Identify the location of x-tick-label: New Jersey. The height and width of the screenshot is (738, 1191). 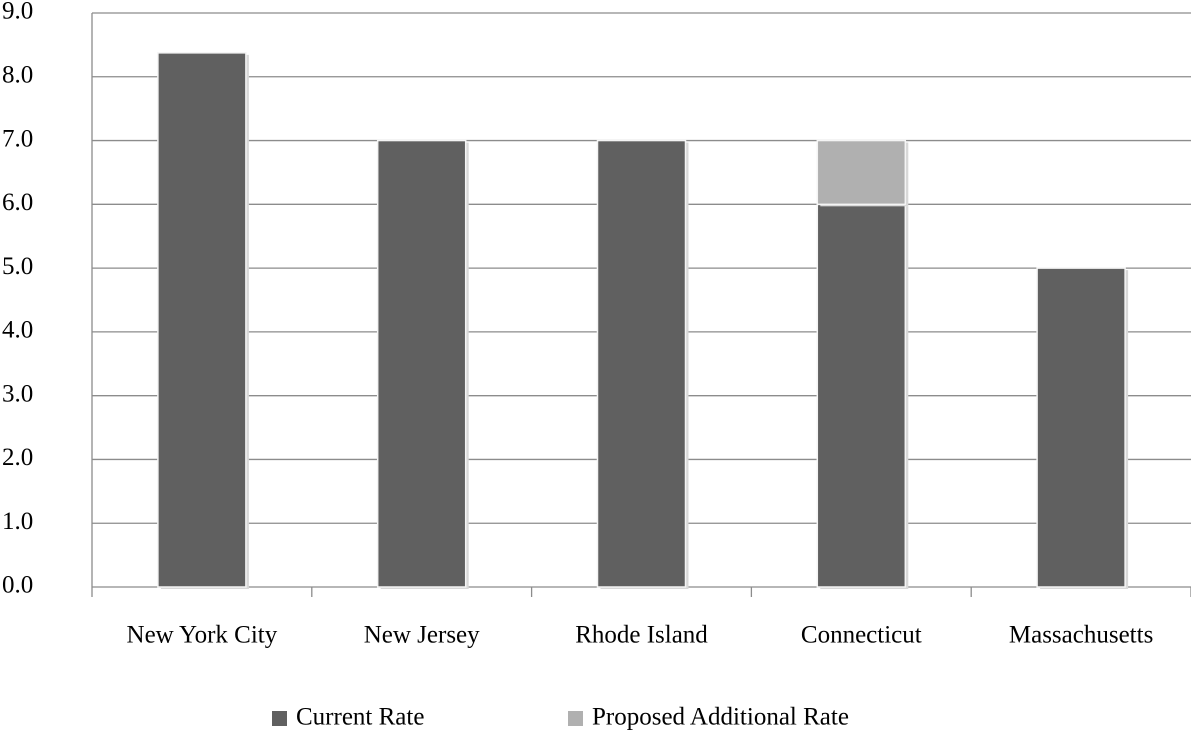
(422, 635).